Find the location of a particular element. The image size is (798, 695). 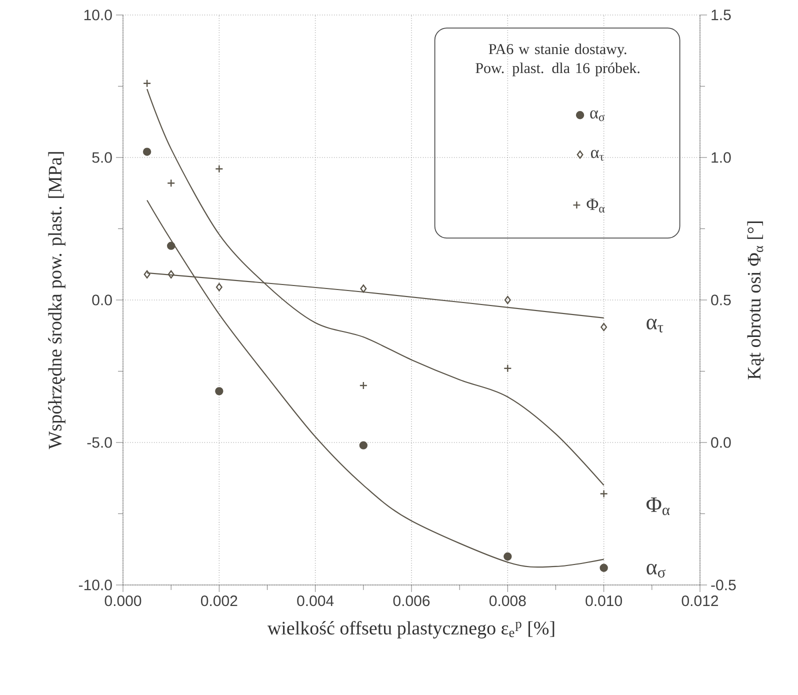

x-tick-label: 0.010 is located at coordinates (604, 601).